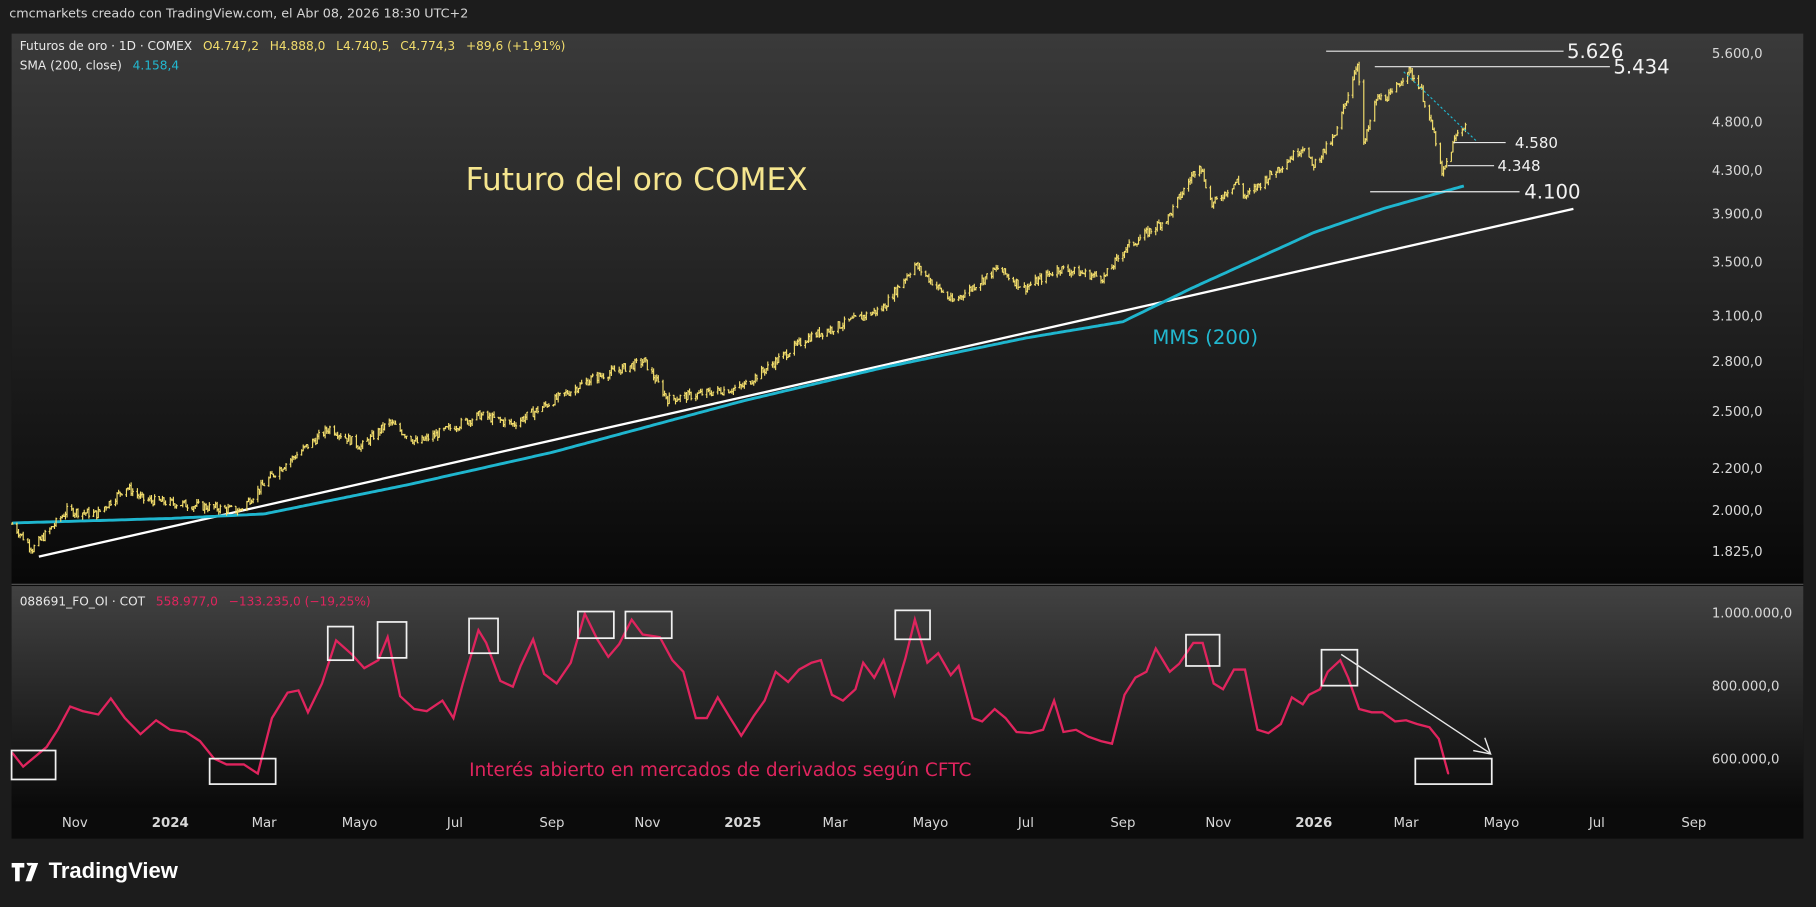  Describe the element at coordinates (1519, 166) in the screenshot. I see `level-label: 4.348` at that location.